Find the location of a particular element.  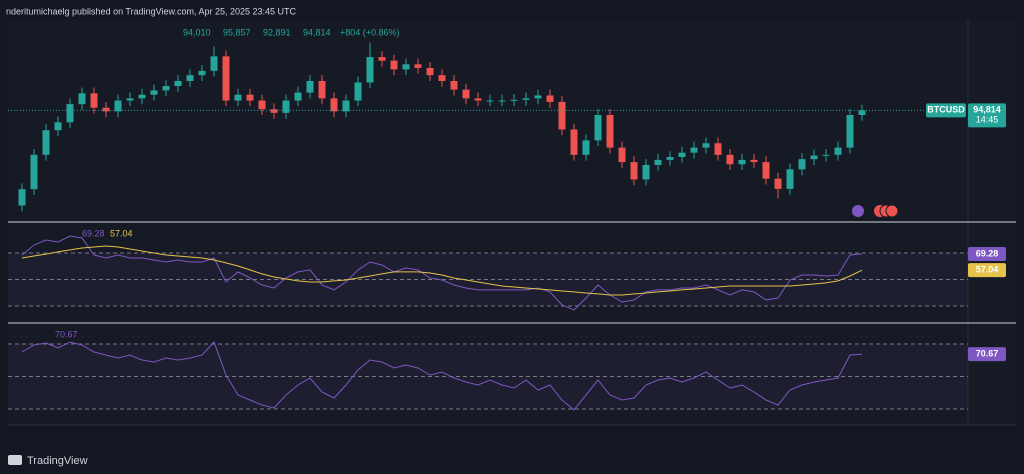

axis-value: 57.04 is located at coordinates (987, 270).